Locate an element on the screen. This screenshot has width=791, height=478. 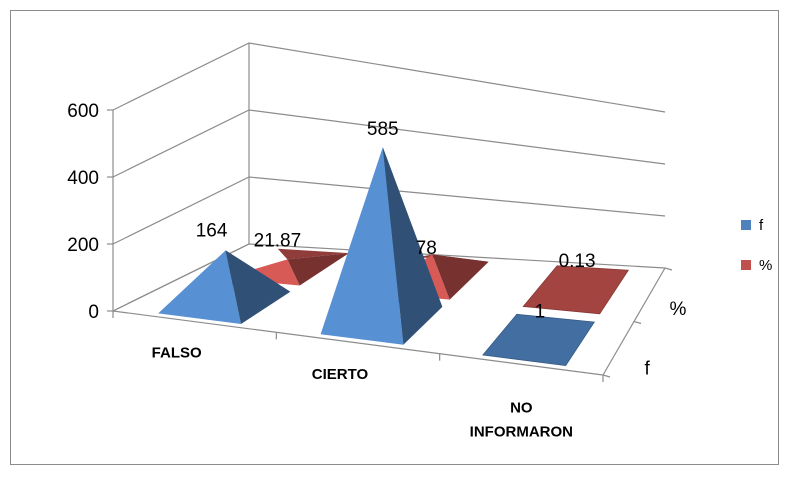
category-label-0: FALSO is located at coordinates (177, 353).